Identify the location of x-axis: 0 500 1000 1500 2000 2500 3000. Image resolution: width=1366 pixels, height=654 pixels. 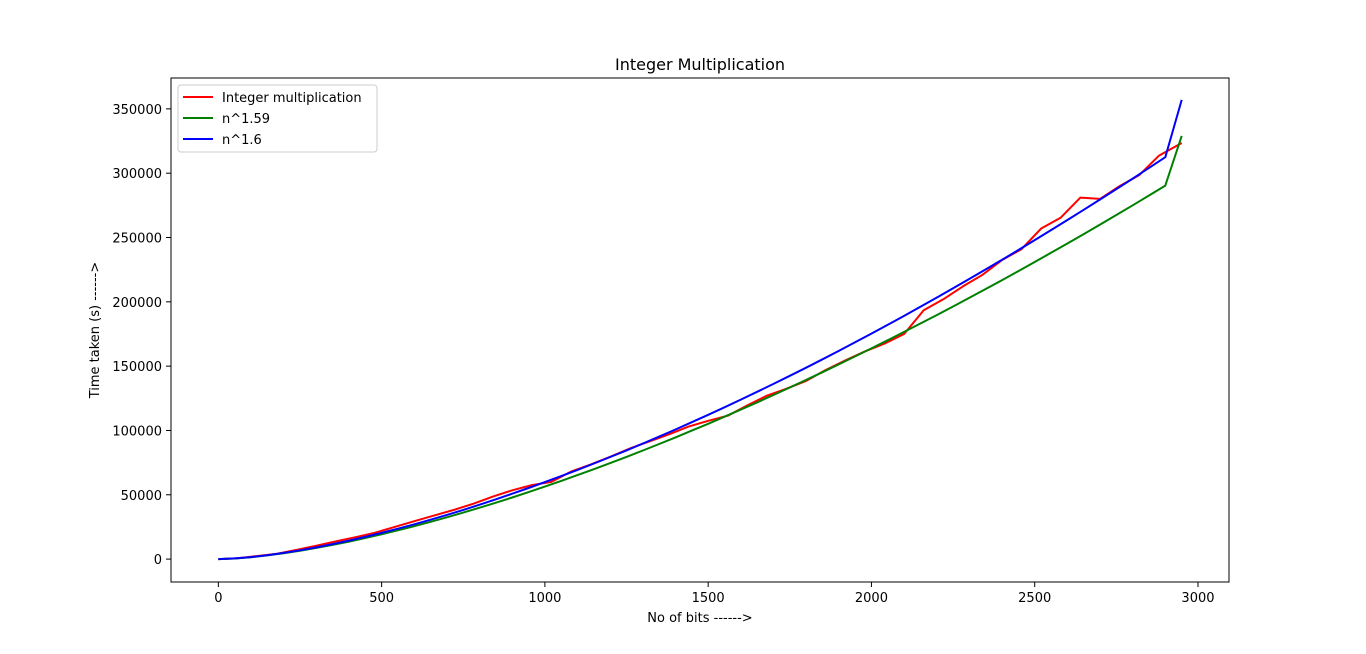
(714, 594).